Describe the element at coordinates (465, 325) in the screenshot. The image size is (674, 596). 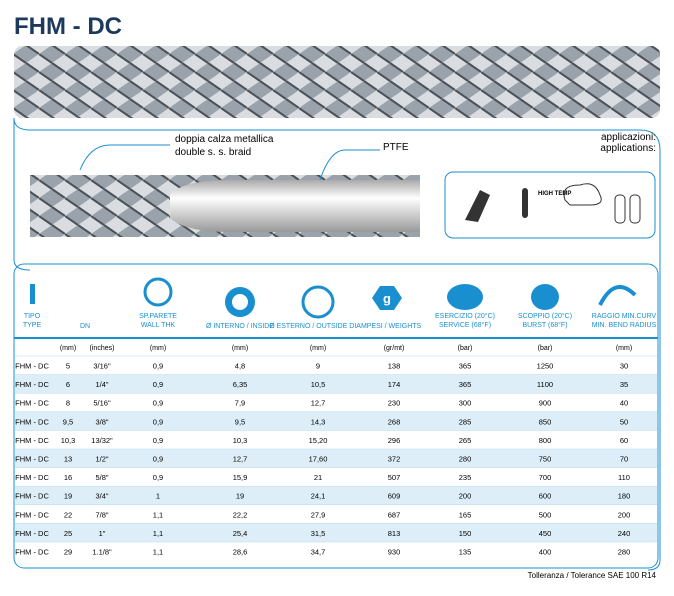
I see `column-header: SERVICE (68°F)` at that location.